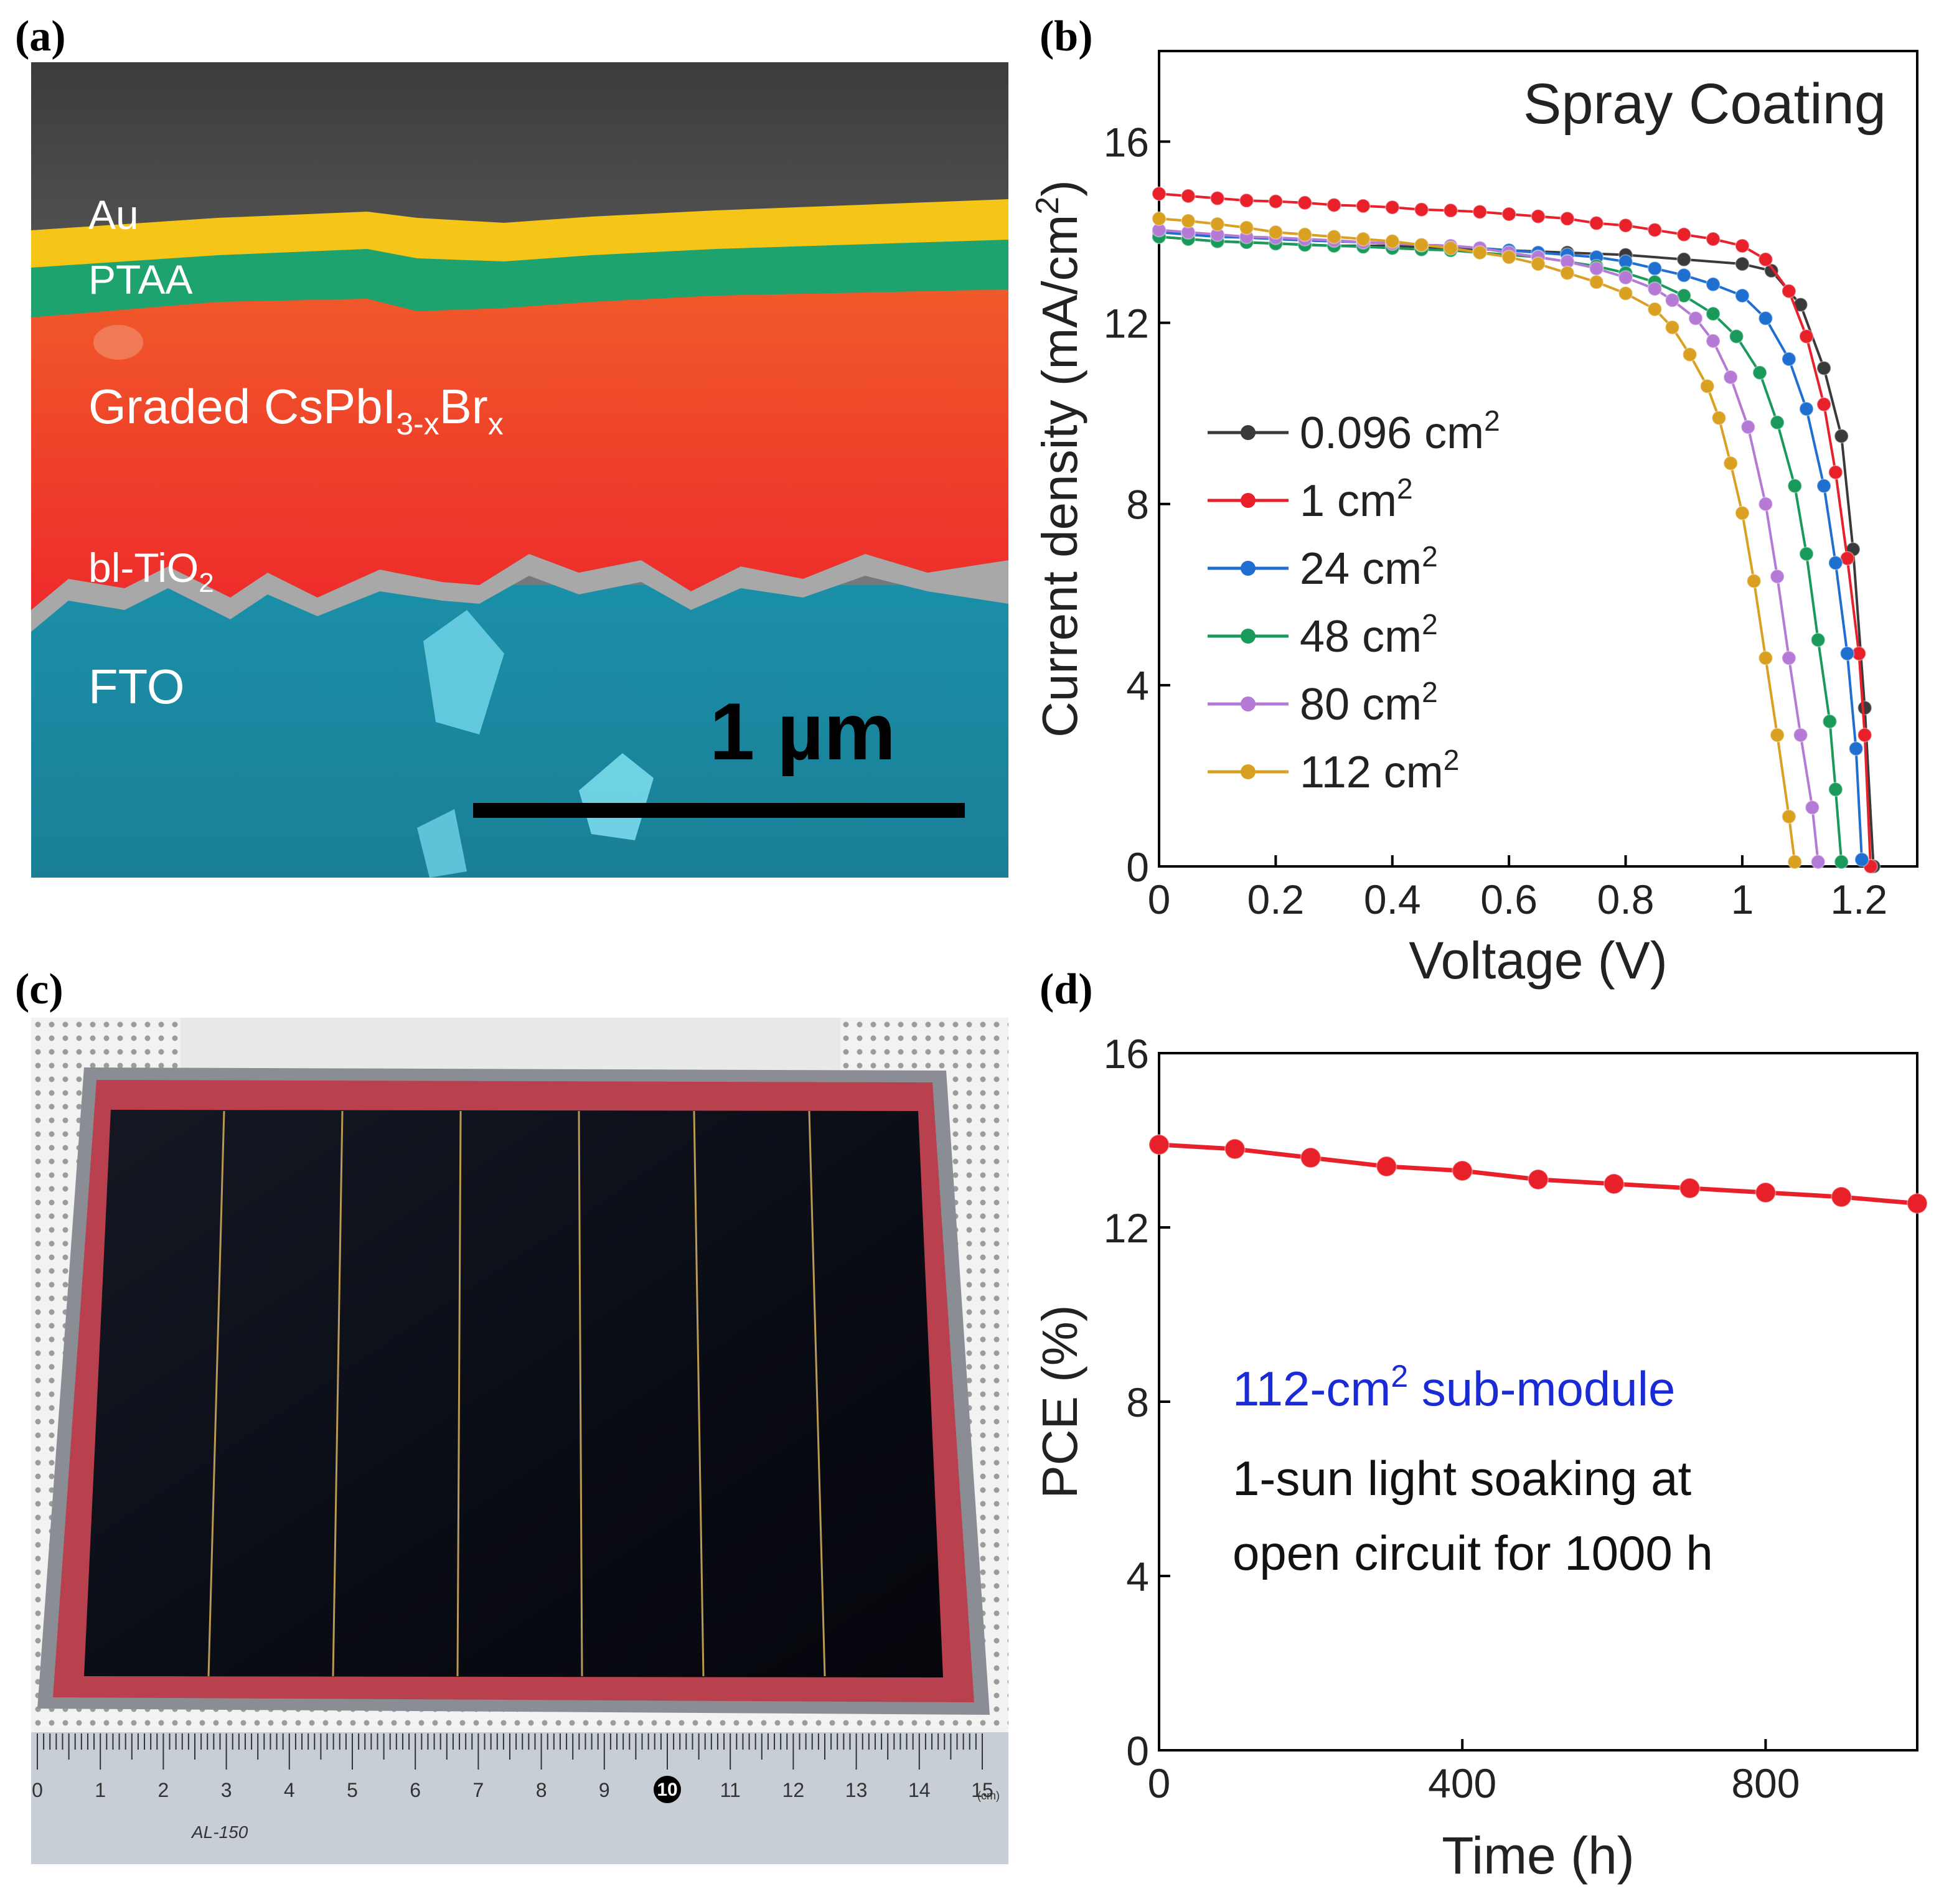 This screenshot has width=1944, height=1904. I want to click on bl-tio2-layer, so click(519, 593).